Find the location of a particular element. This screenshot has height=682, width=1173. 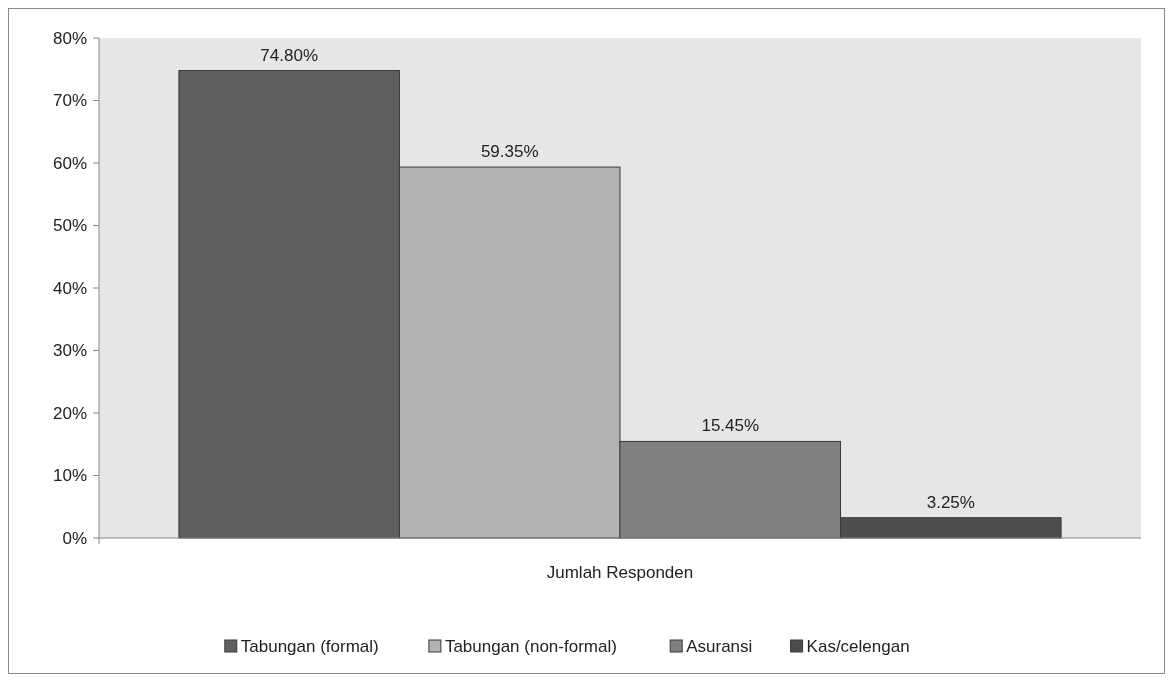

y-tick-label: 80% is located at coordinates (69, 38).